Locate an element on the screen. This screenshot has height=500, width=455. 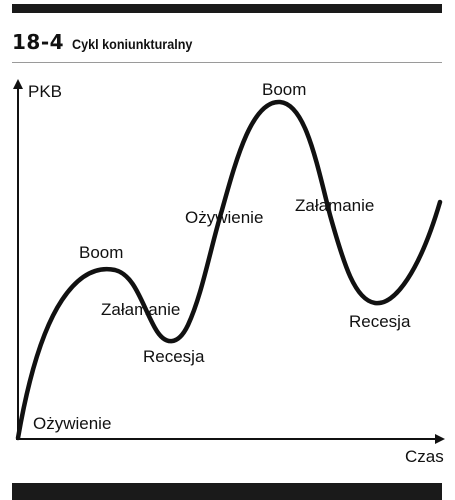
x-axis-label: Czas is located at coordinates (424, 456).